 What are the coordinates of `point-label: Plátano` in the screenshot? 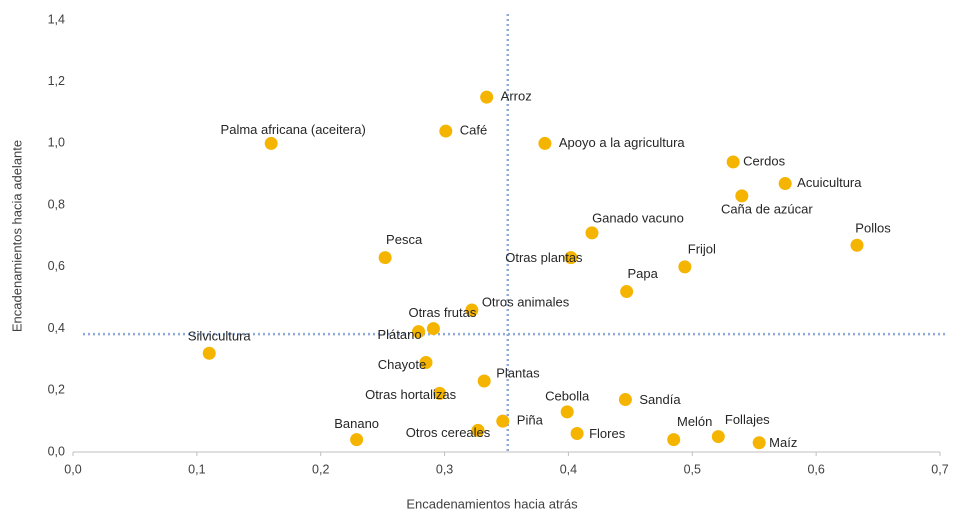 It's located at (400, 334).